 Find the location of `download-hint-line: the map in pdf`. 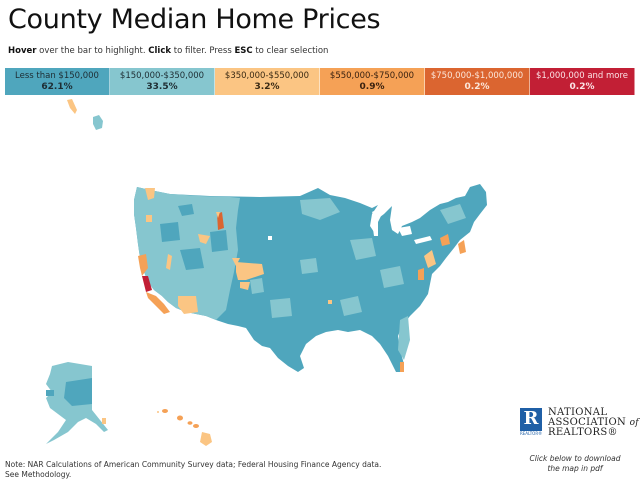

download-hint-line: the map in pdf is located at coordinates (575, 468).